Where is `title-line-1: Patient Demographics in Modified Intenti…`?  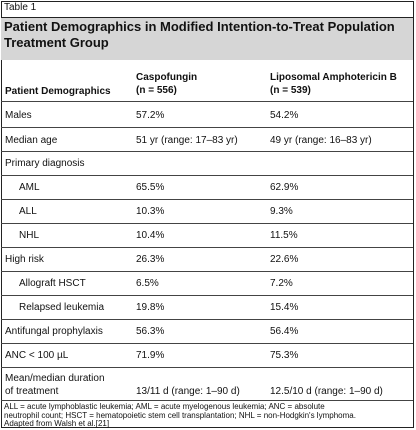 title-line-1: Patient Demographics in Modified Intenti… is located at coordinates (199, 26).